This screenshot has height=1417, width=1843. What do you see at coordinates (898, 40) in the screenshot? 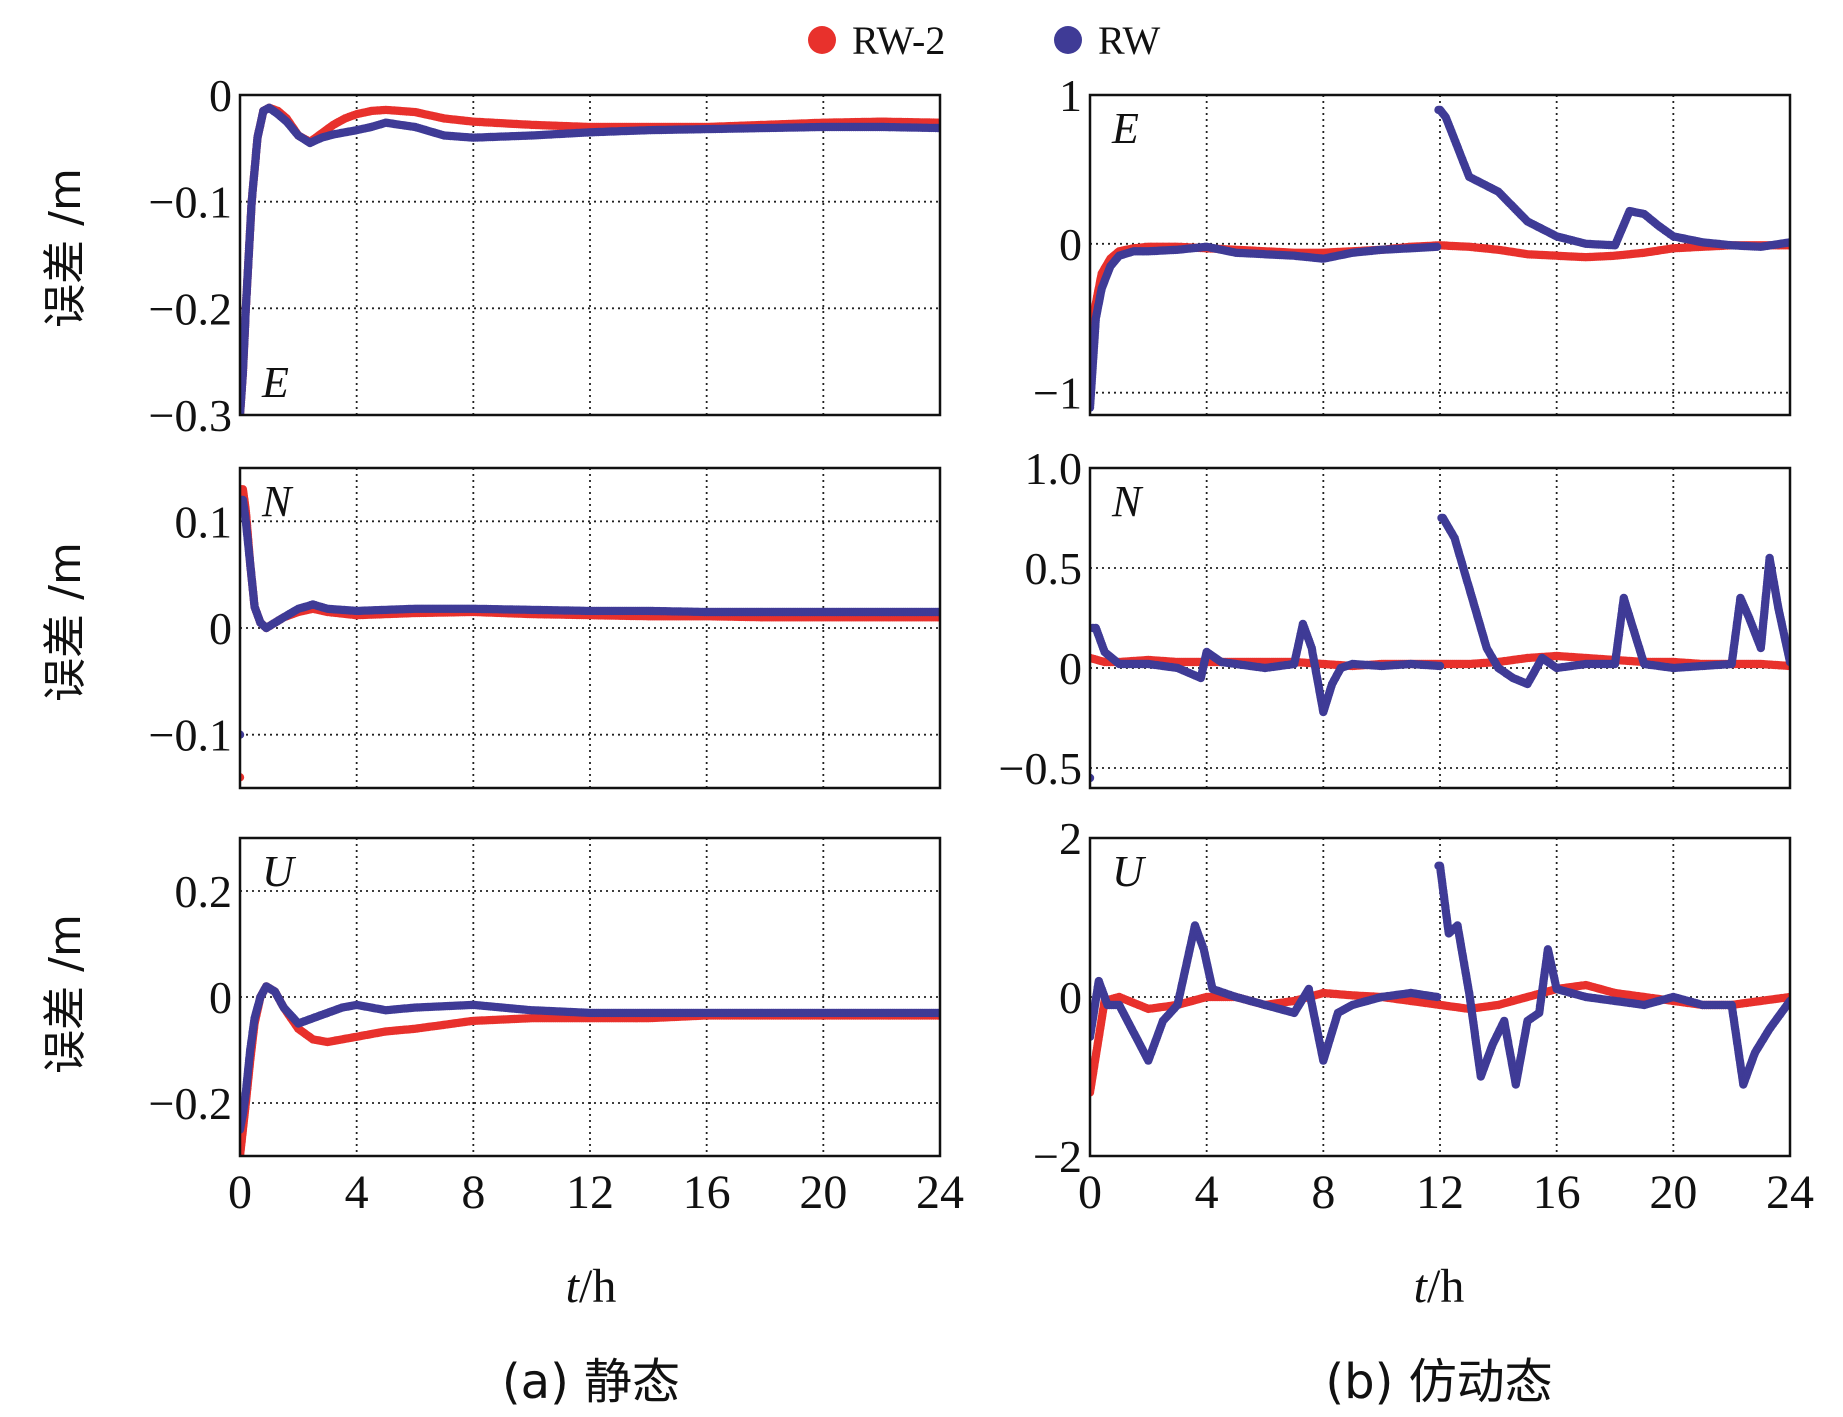
I see `legend-label-rw2: RW-2` at bounding box center [898, 40].